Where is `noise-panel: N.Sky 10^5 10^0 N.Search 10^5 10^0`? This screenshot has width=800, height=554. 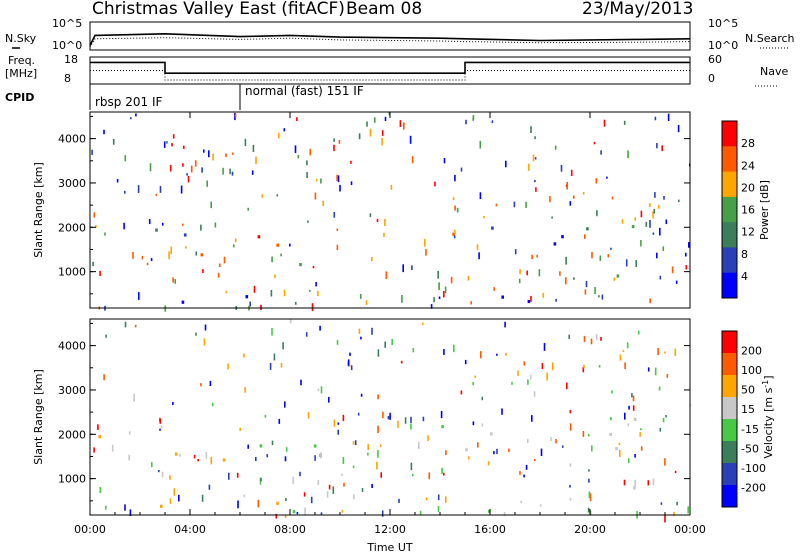
noise-panel: N.Sky 10^5 10^0 N.Search 10^5 10^0 is located at coordinates (400, 34).